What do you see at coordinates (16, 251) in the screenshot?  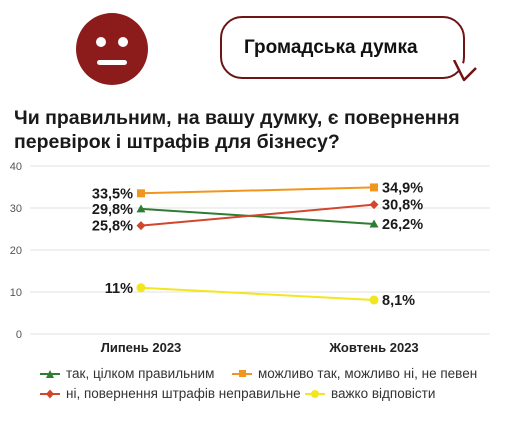 I see `y-tick-label: 20` at bounding box center [16, 251].